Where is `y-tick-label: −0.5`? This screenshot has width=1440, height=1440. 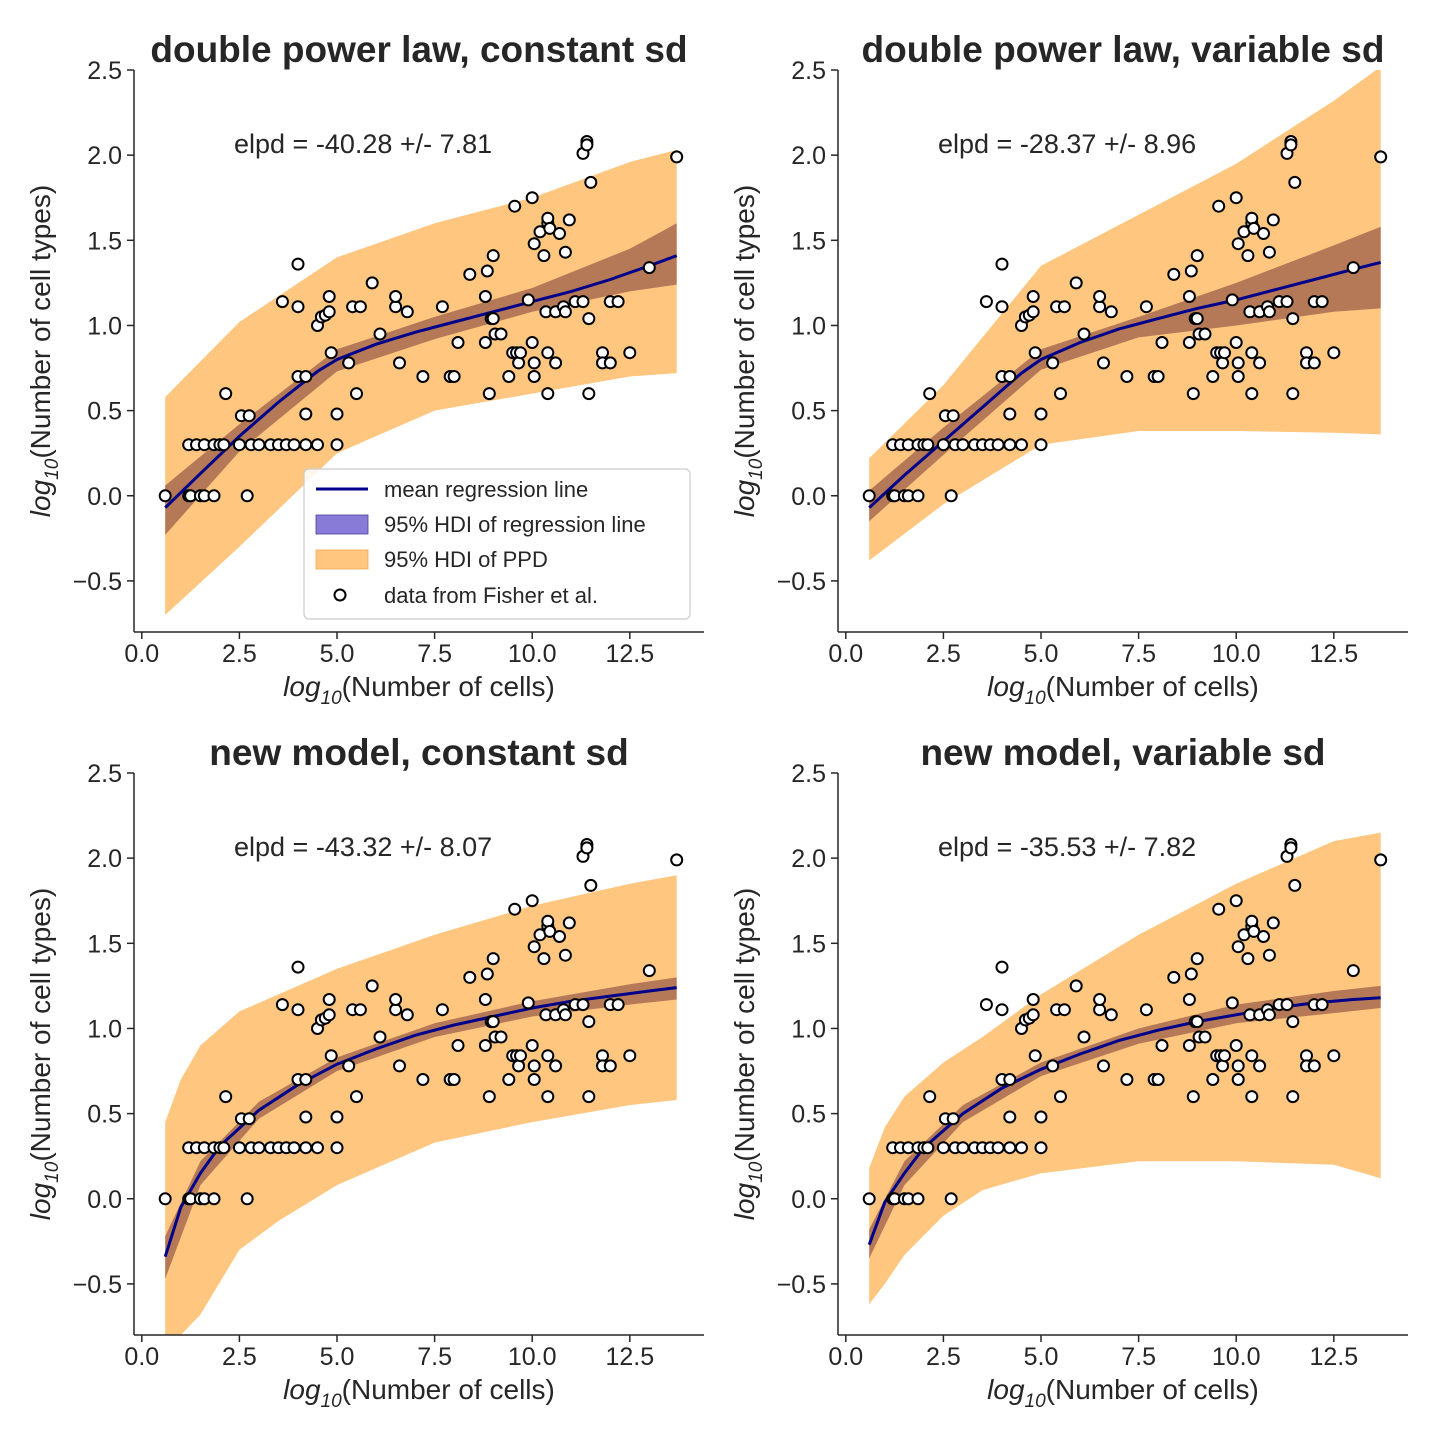 y-tick-label: −0.5 is located at coordinates (97, 1285).